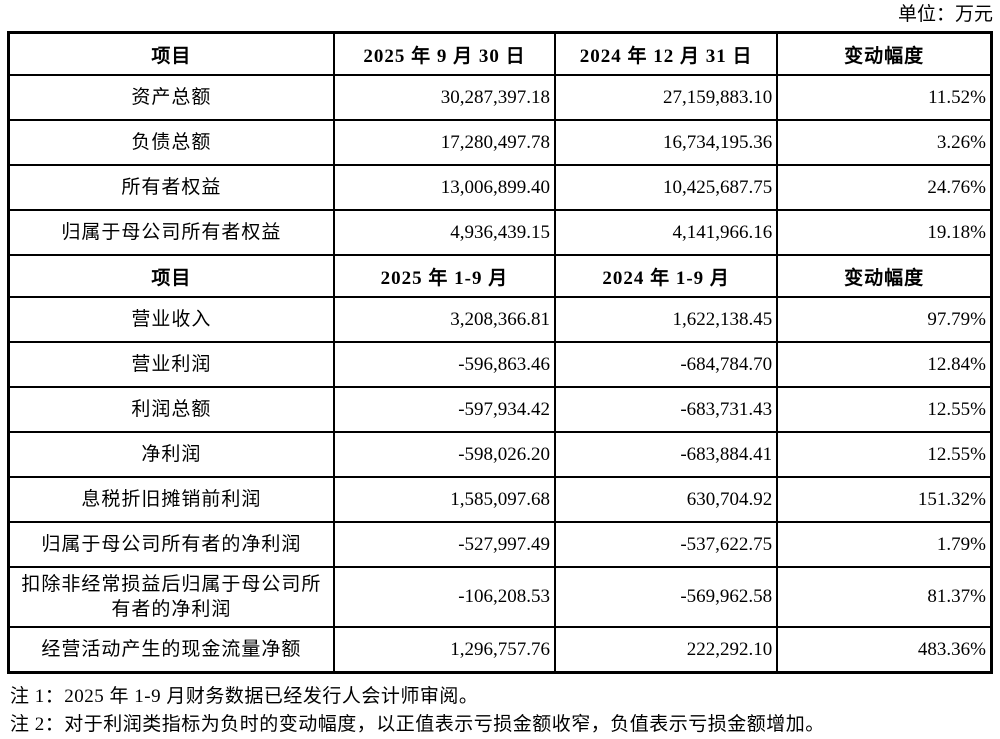 This screenshot has width=1000, height=739. I want to click on value-cell: -527,997.49, so click(444, 544).